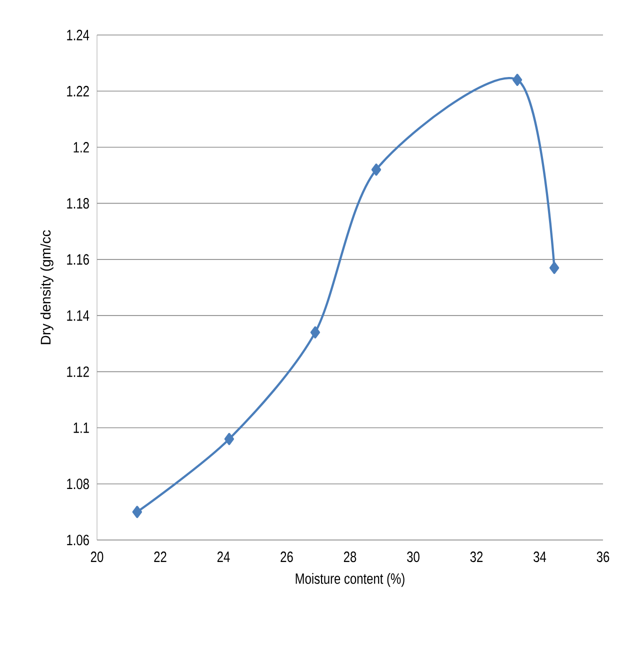 This screenshot has width=625, height=654. Describe the element at coordinates (78, 259) in the screenshot. I see `y-tick-label: 1.16` at that location.